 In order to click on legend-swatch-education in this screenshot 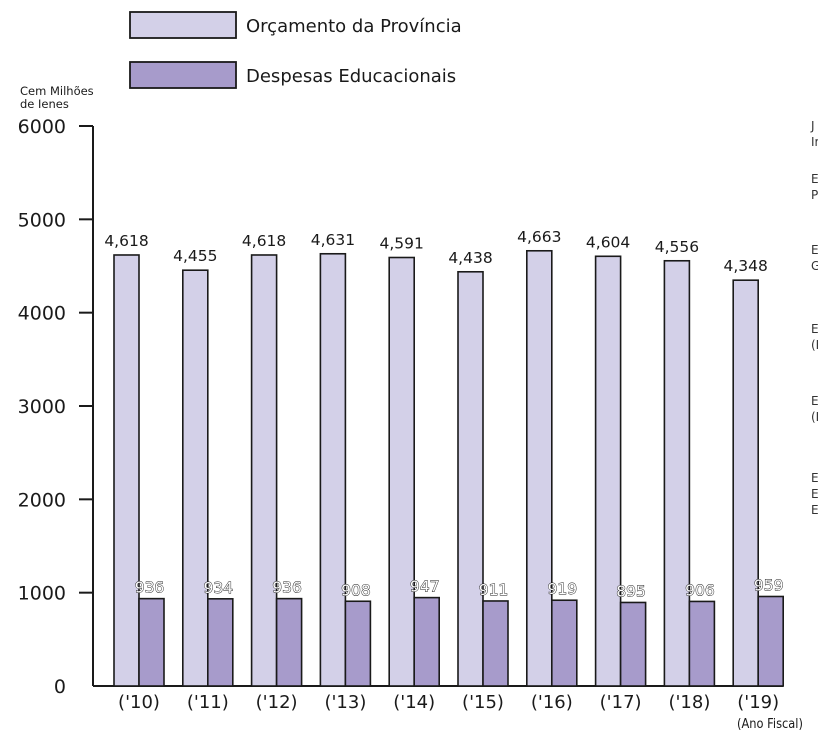, I will do `click(183, 75)`.